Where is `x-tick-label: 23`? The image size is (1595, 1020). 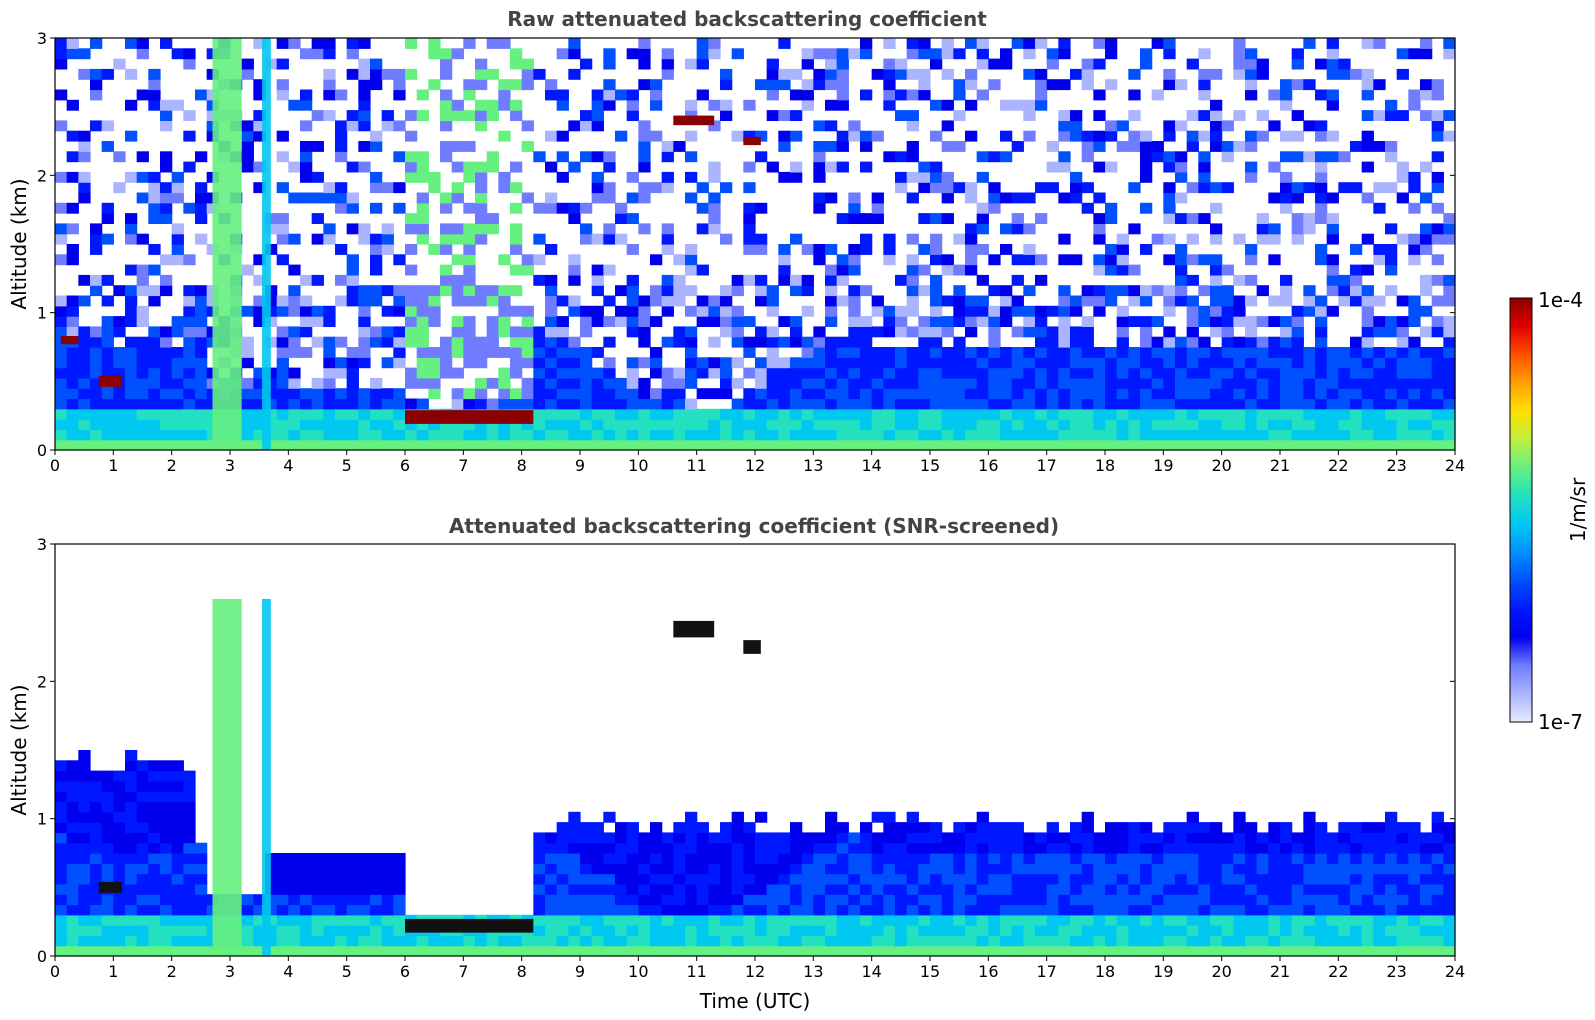 x-tick-label: 23 is located at coordinates (1396, 465).